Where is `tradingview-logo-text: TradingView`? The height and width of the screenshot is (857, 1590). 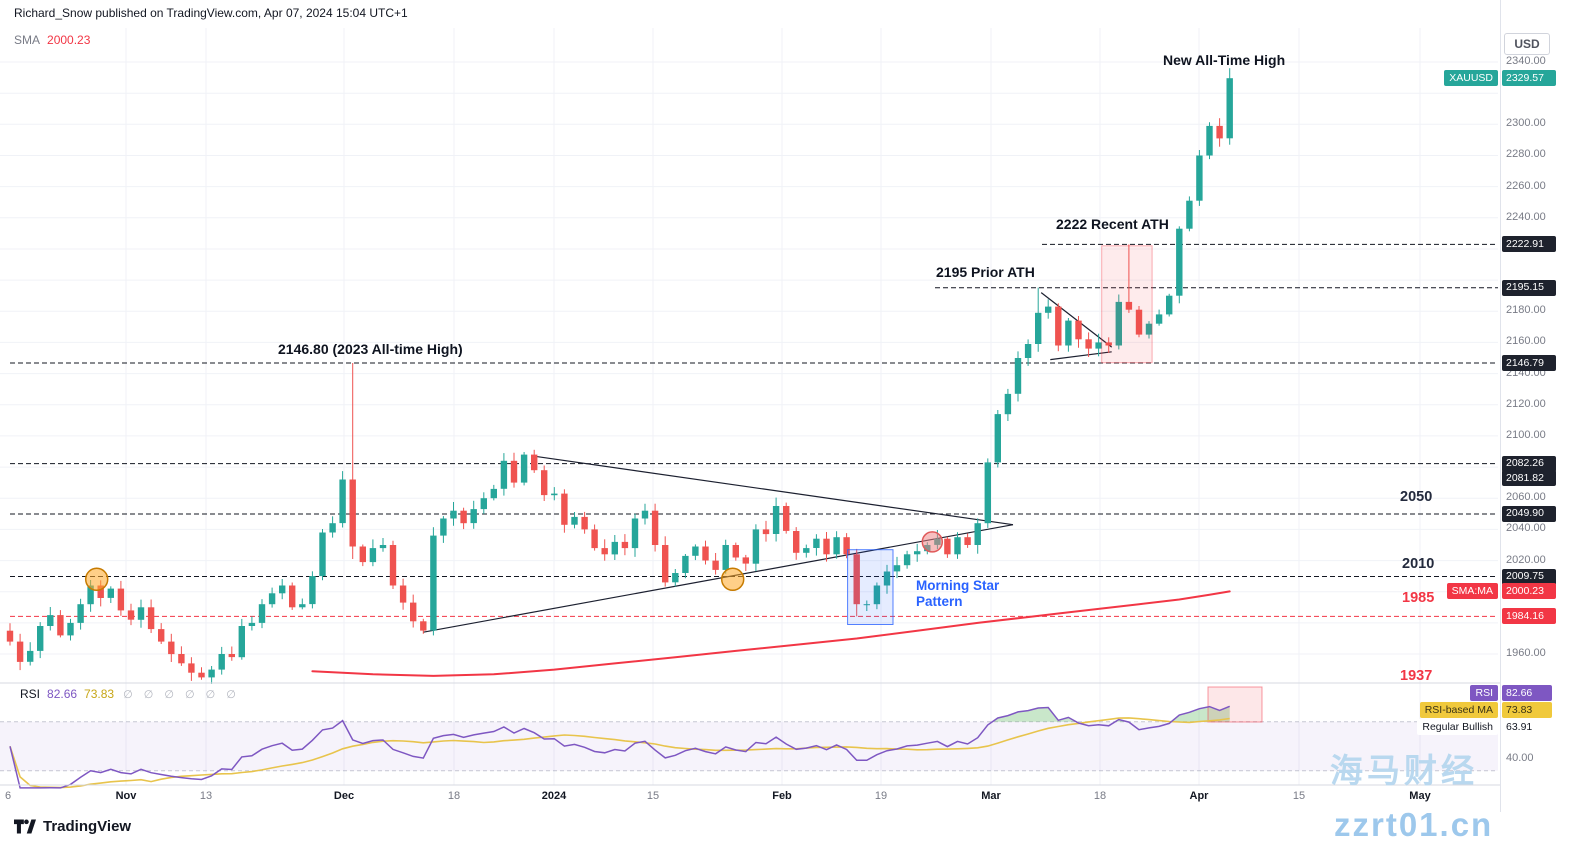
tradingview-logo-text: TradingView is located at coordinates (87, 826).